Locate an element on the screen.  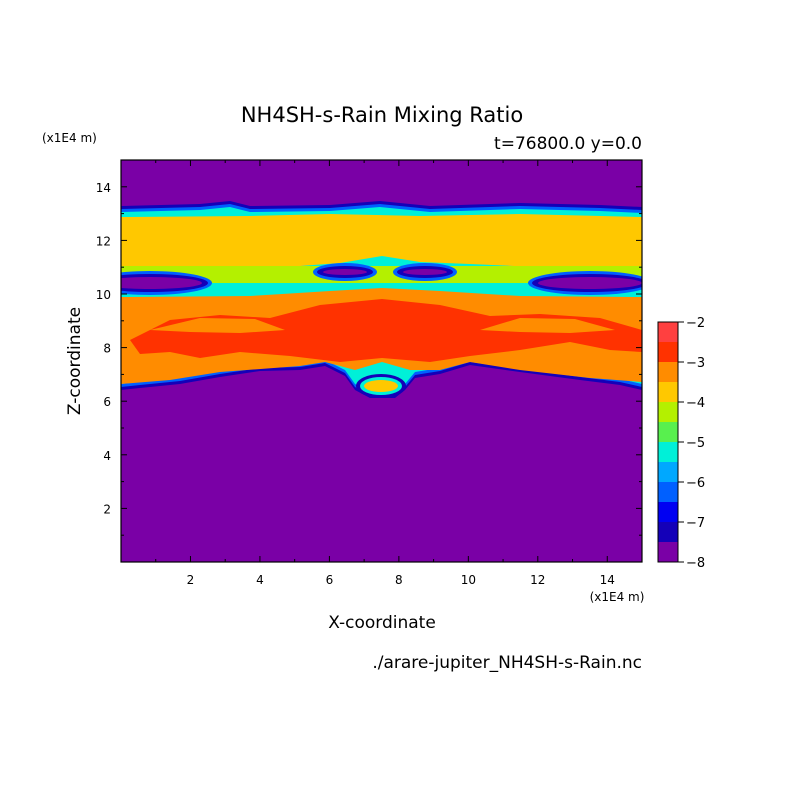
chart-subtitle: t=76800.0 y=0.0 is located at coordinates (568, 144).